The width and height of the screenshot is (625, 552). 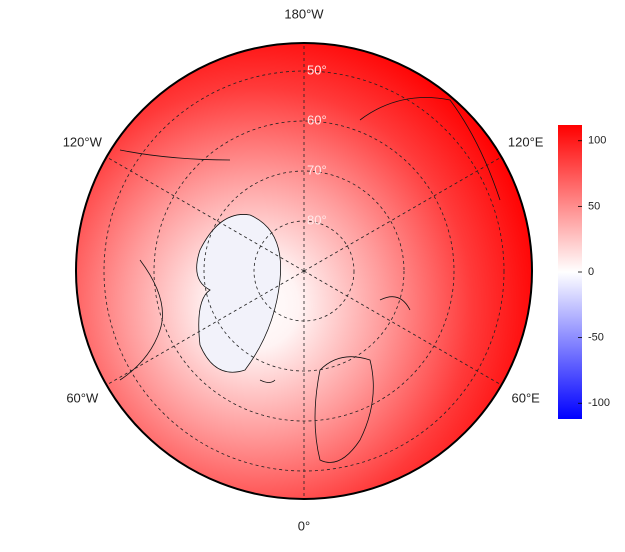 What do you see at coordinates (317, 119) in the screenshot?
I see `lat-label: 60°` at bounding box center [317, 119].